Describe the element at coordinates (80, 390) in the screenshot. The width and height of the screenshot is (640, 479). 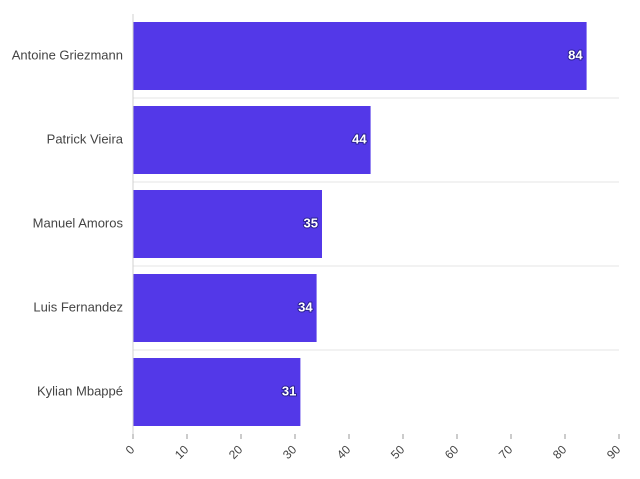
I see `category-label: Kylian Mbappé` at that location.